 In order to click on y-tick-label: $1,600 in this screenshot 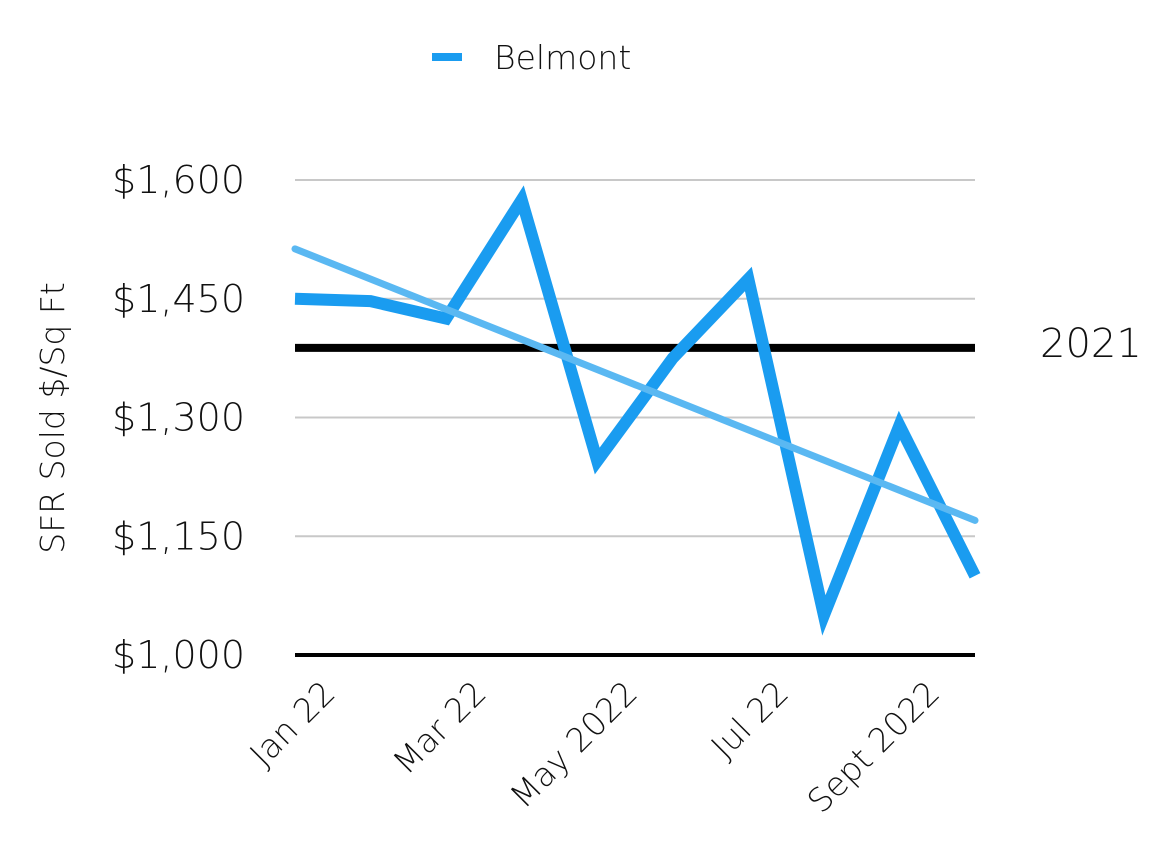, I will do `click(178, 180)`.